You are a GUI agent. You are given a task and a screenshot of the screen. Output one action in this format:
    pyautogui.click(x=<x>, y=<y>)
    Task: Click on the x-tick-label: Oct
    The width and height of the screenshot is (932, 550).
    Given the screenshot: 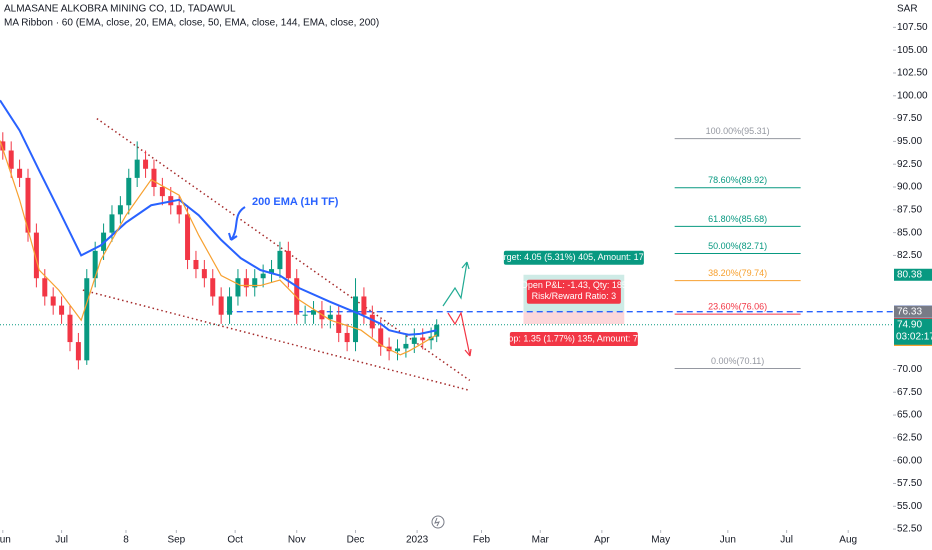 What is the action you would take?
    pyautogui.click(x=235, y=540)
    